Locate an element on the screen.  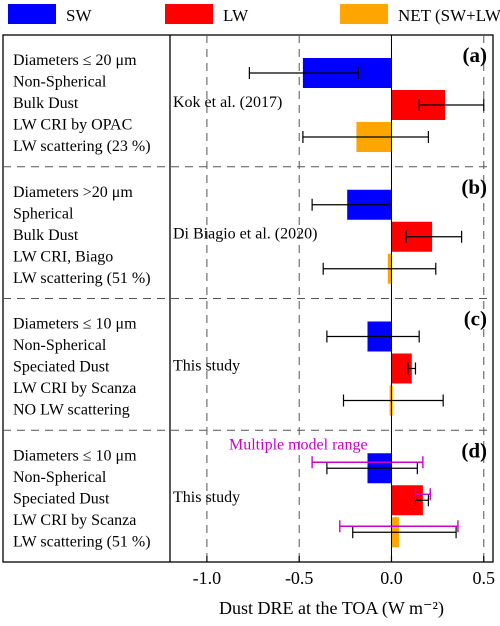
panel-tag: (b) is located at coordinates (474, 187).